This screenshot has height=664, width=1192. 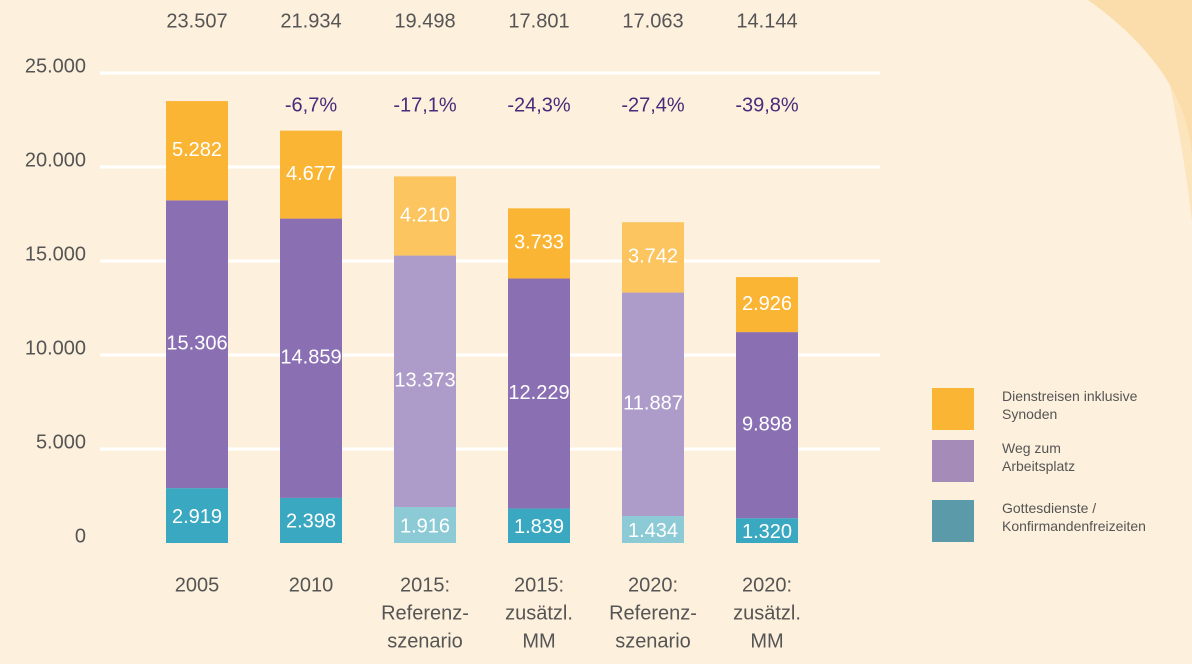 I want to click on bar-value-label: 1.916, so click(x=425, y=526).